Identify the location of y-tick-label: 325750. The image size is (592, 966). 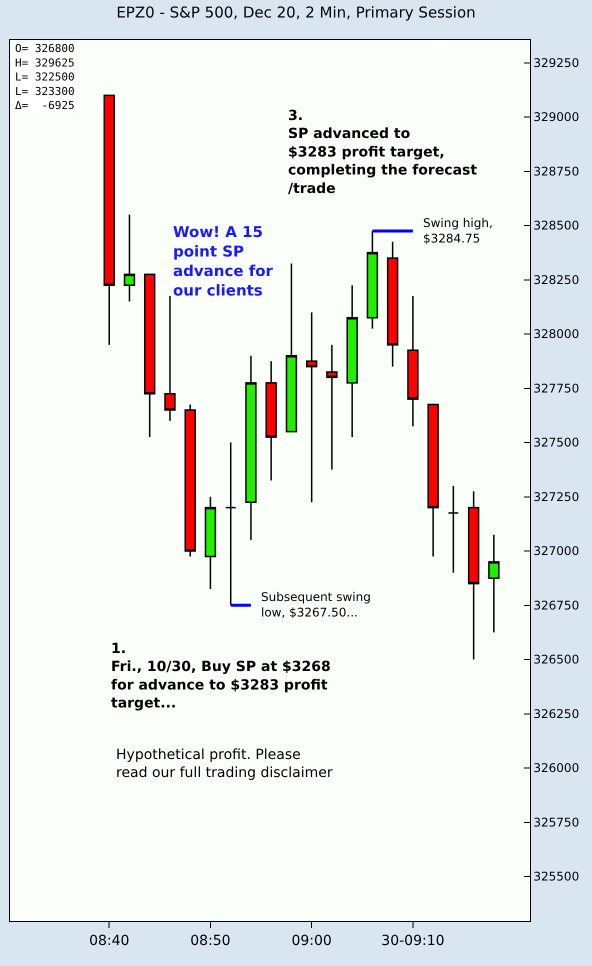
(556, 822).